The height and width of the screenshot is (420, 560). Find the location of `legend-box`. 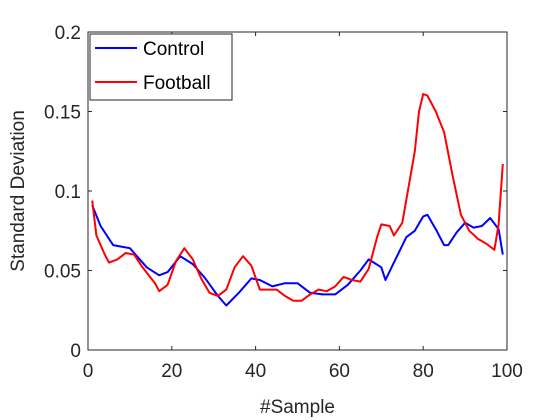

legend-box is located at coordinates (161, 67).